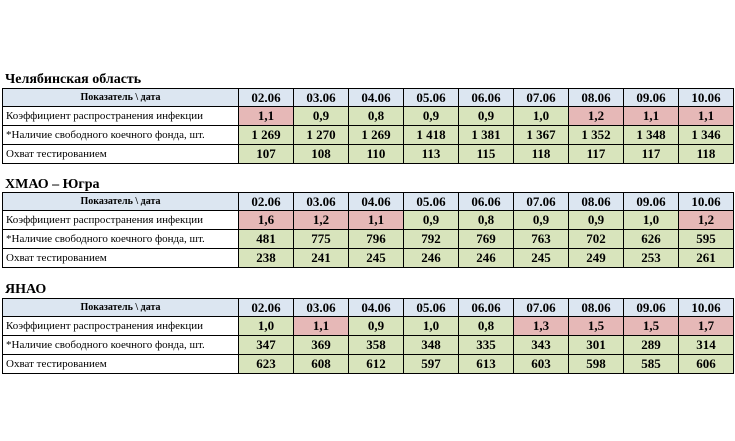 Image resolution: width=735 pixels, height=441 pixels. Describe the element at coordinates (266, 154) in the screenshot. I see `value-cell: 107` at that location.